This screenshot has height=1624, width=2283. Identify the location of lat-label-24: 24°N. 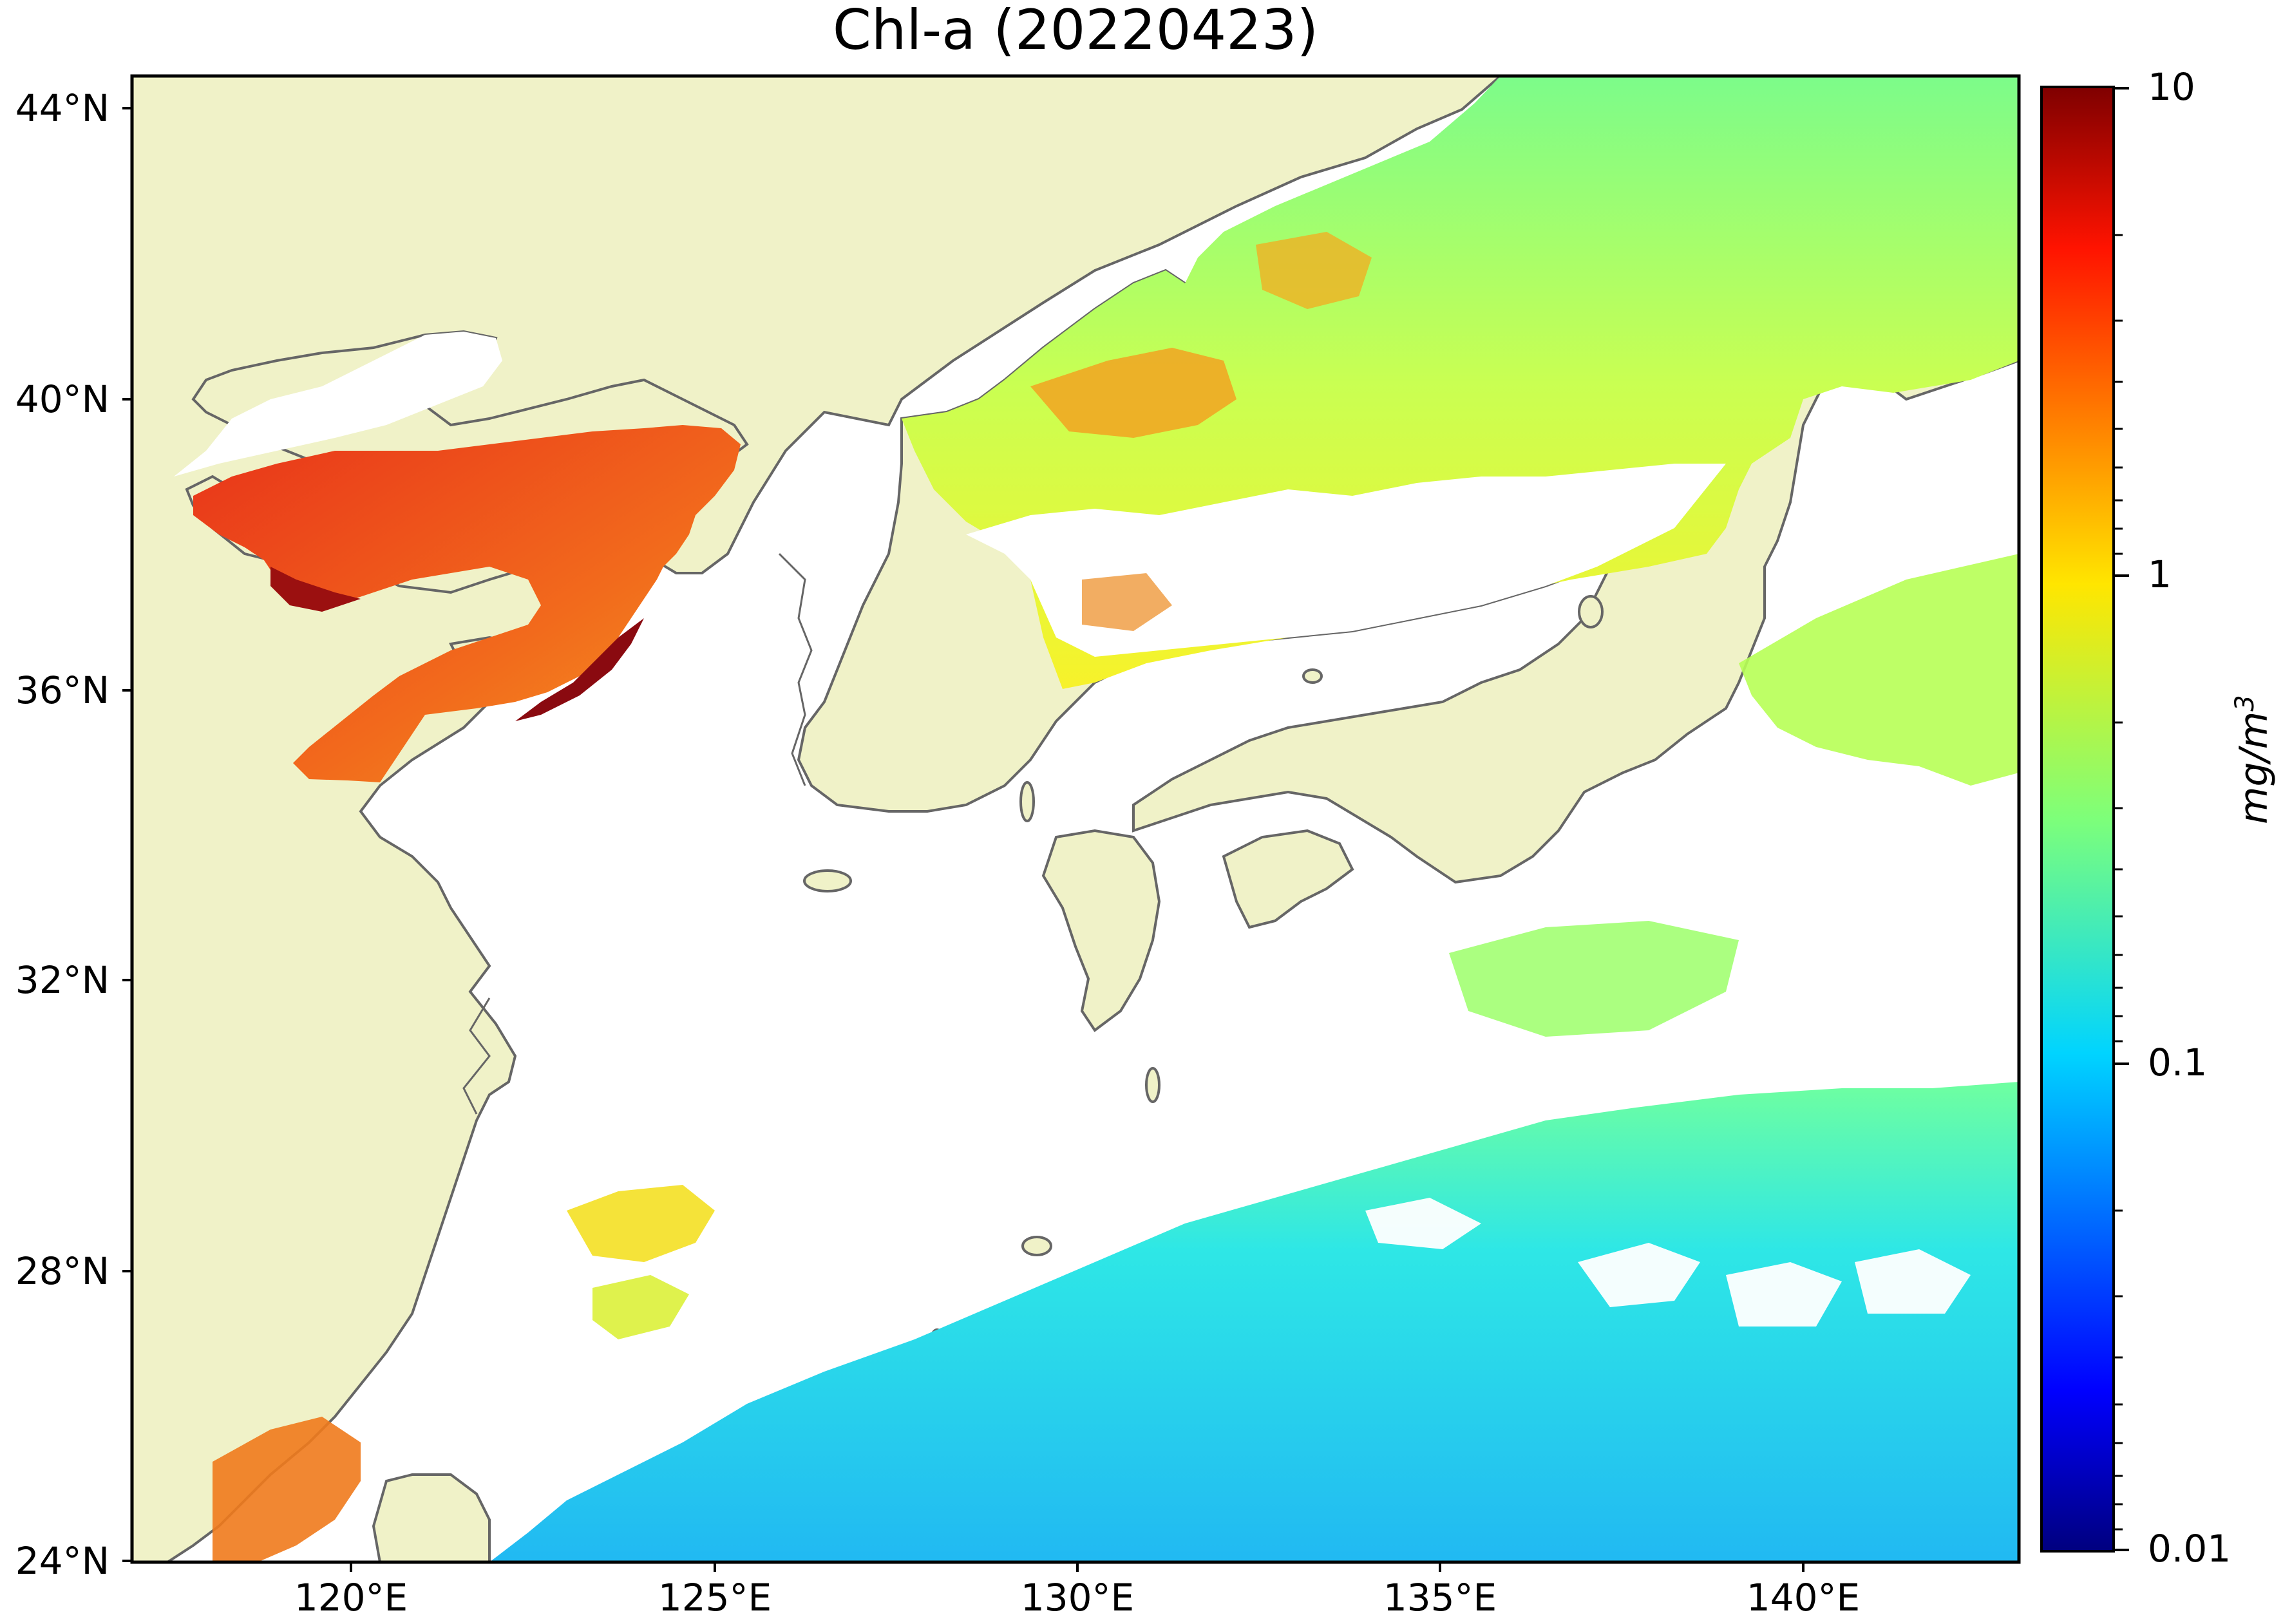
(62, 1561).